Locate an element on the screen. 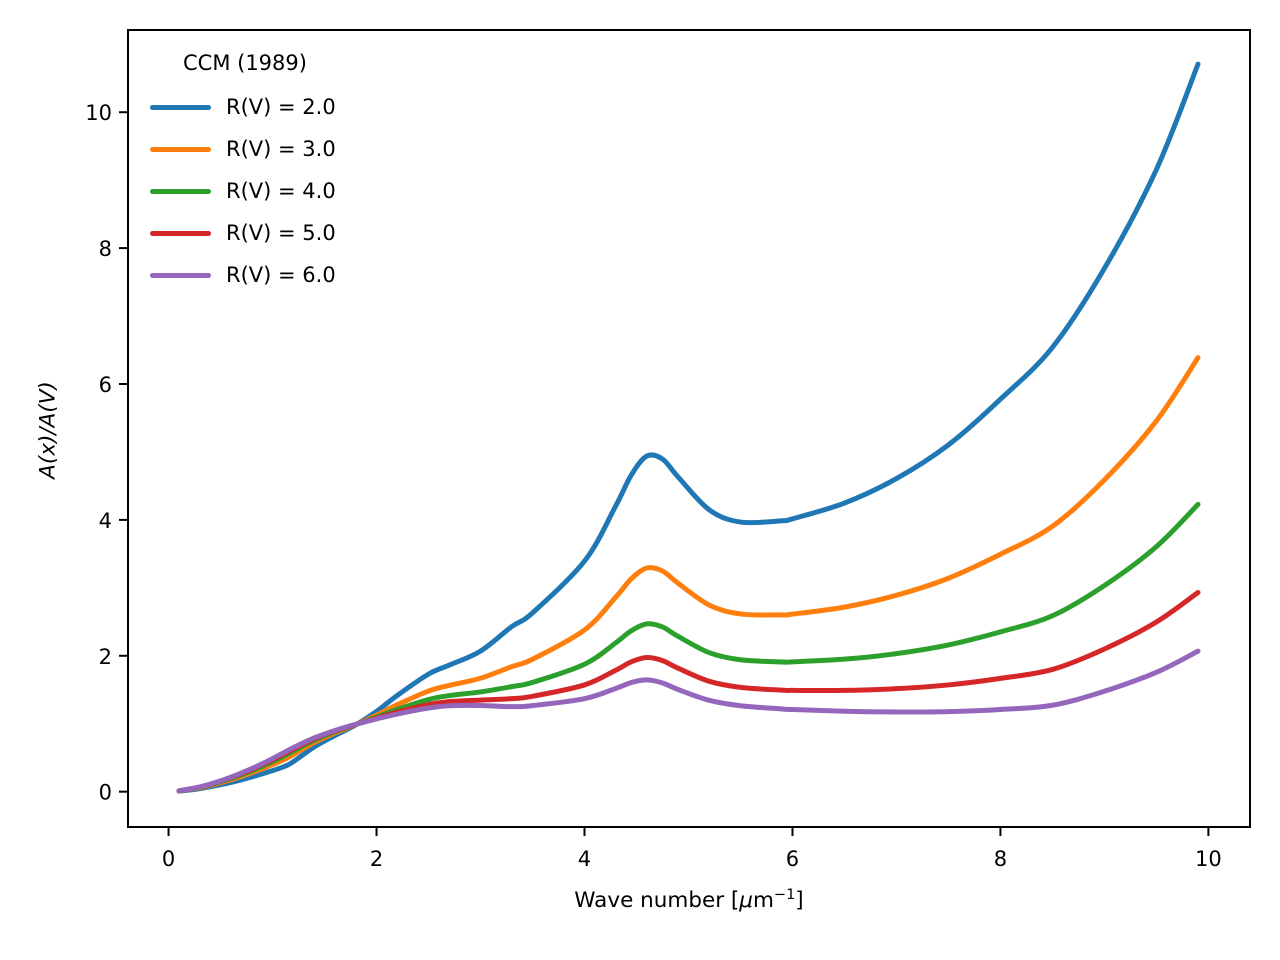 This screenshot has height=960, width=1280. legend-entry-rv-5: R(V) = 5.0 is located at coordinates (243, 233).